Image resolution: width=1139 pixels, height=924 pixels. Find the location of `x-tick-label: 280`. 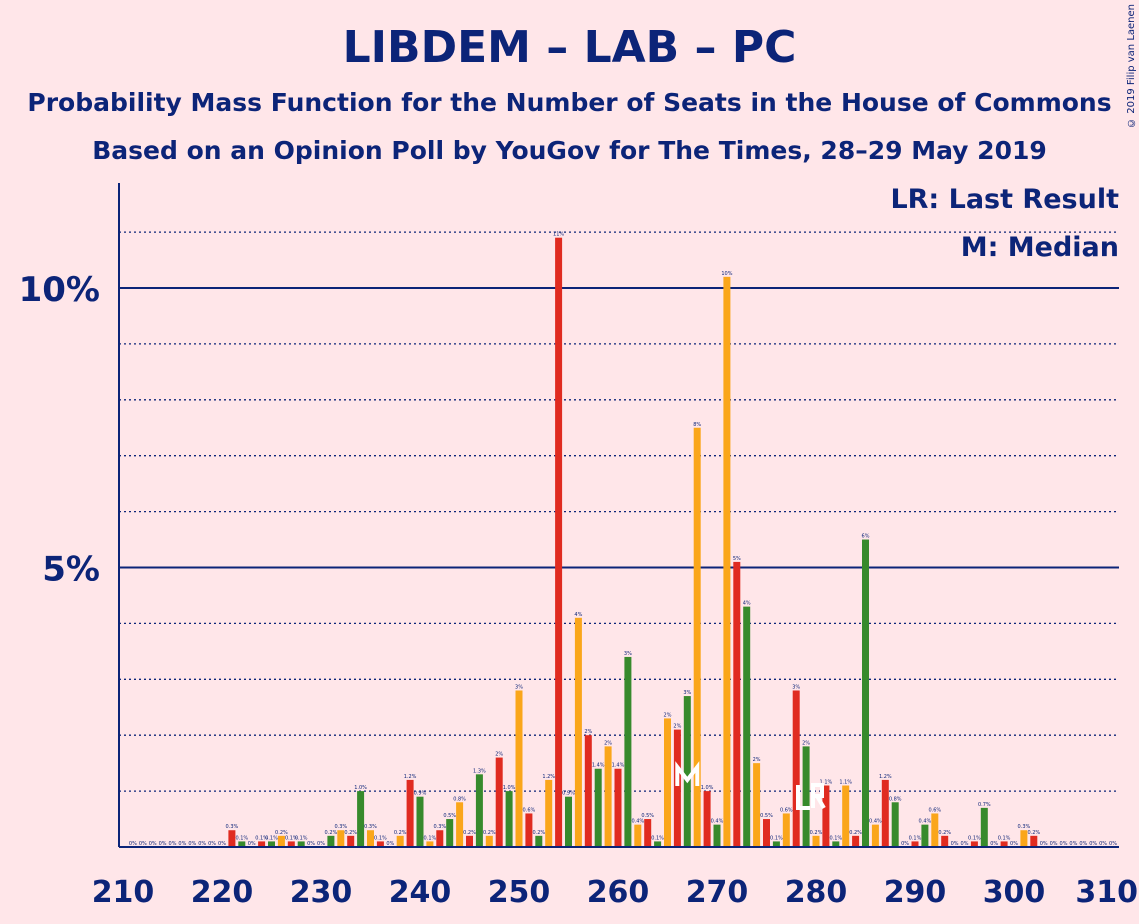

x-tick-label: 280 is located at coordinates (816, 892).